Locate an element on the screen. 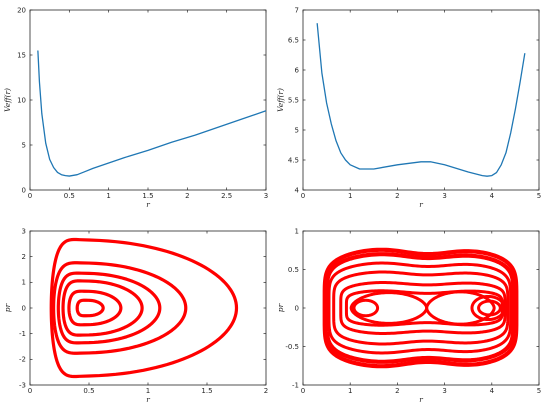  y-tick-label: 0.5 is located at coordinates (293, 270).